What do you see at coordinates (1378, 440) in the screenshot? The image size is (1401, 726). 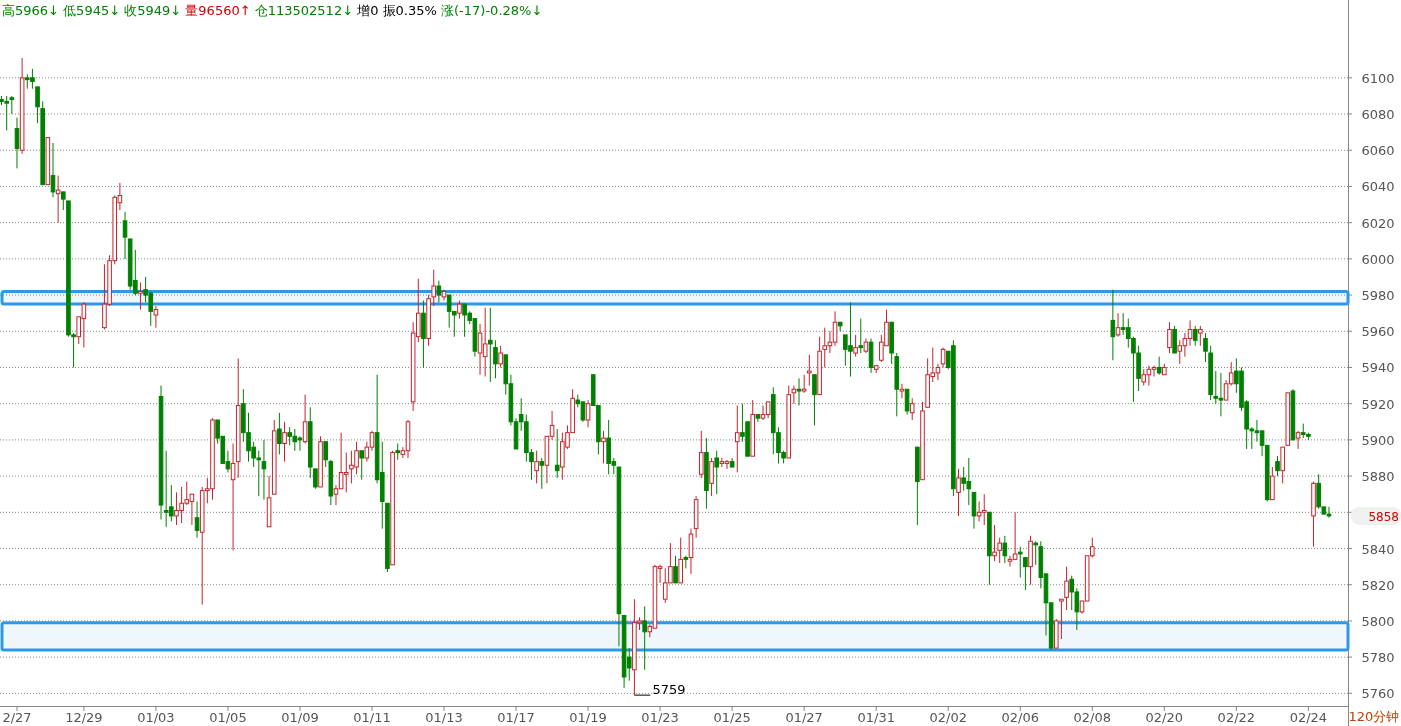 I see `y-tick-label: 5900` at bounding box center [1378, 440].